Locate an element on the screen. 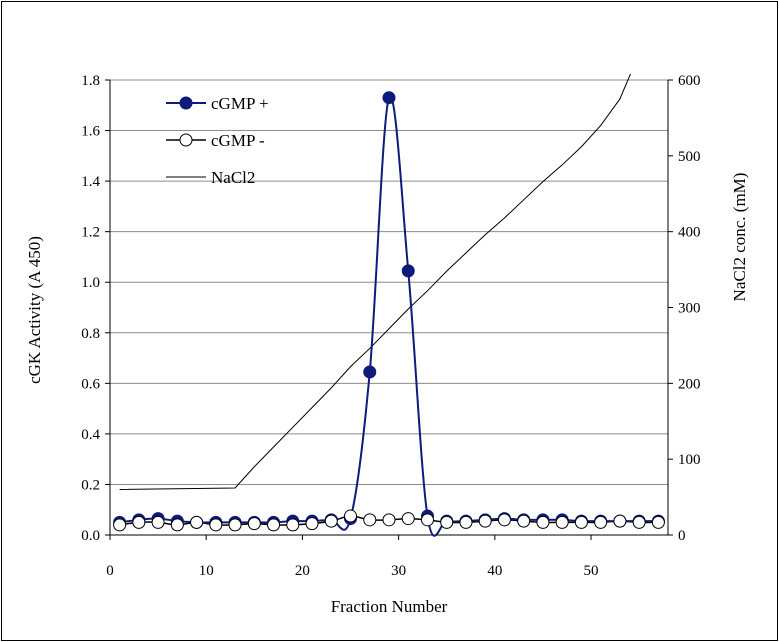 The width and height of the screenshot is (779, 642). x-tick-label-1: 10 is located at coordinates (206, 571).